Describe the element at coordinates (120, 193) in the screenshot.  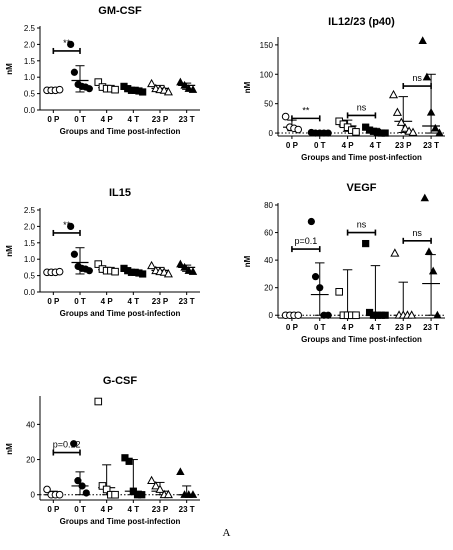
I see `chart-title: IL15` at that location.